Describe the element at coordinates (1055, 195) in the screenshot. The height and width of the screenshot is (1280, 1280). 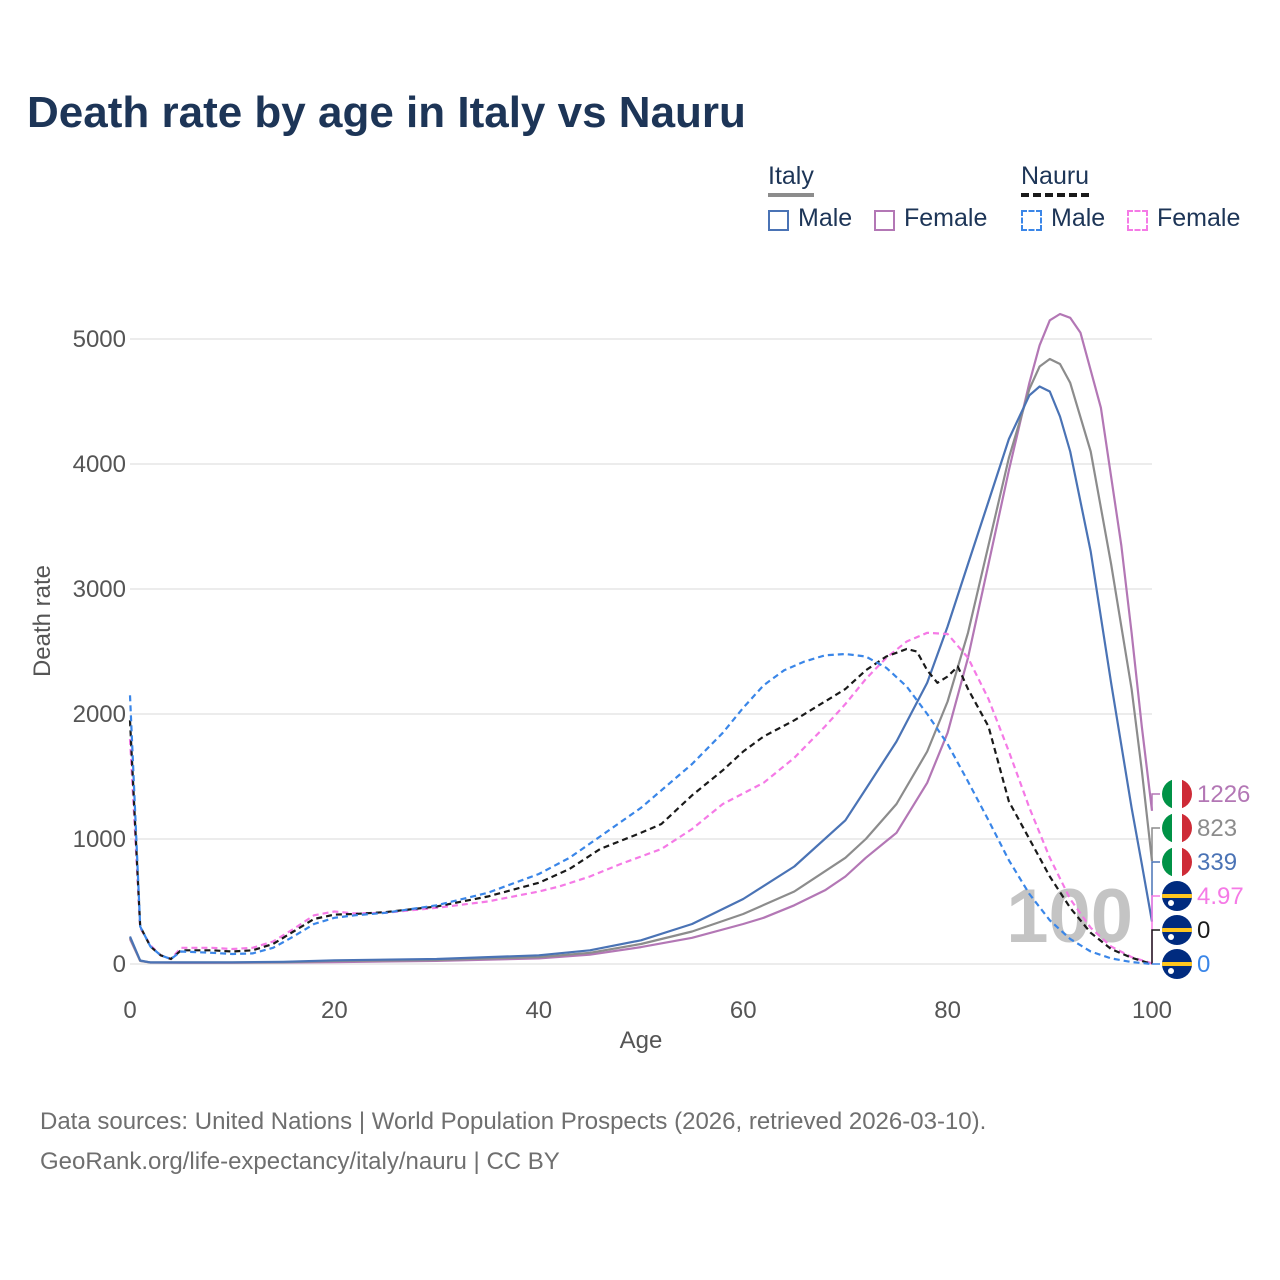
I see `legend-nauru-line` at that location.